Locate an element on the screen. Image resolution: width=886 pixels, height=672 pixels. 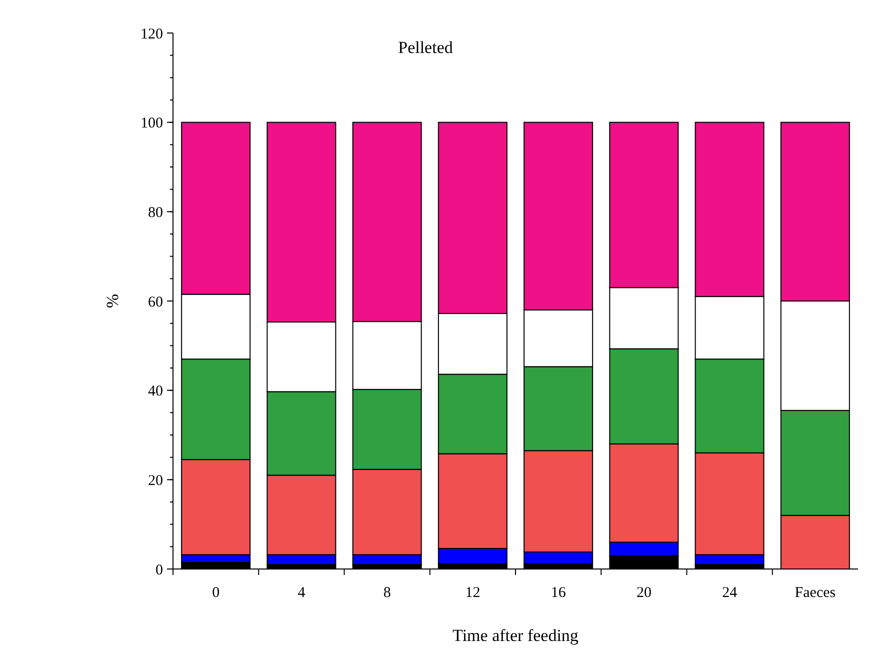
y-tick-label: 60 is located at coordinates (155, 302).